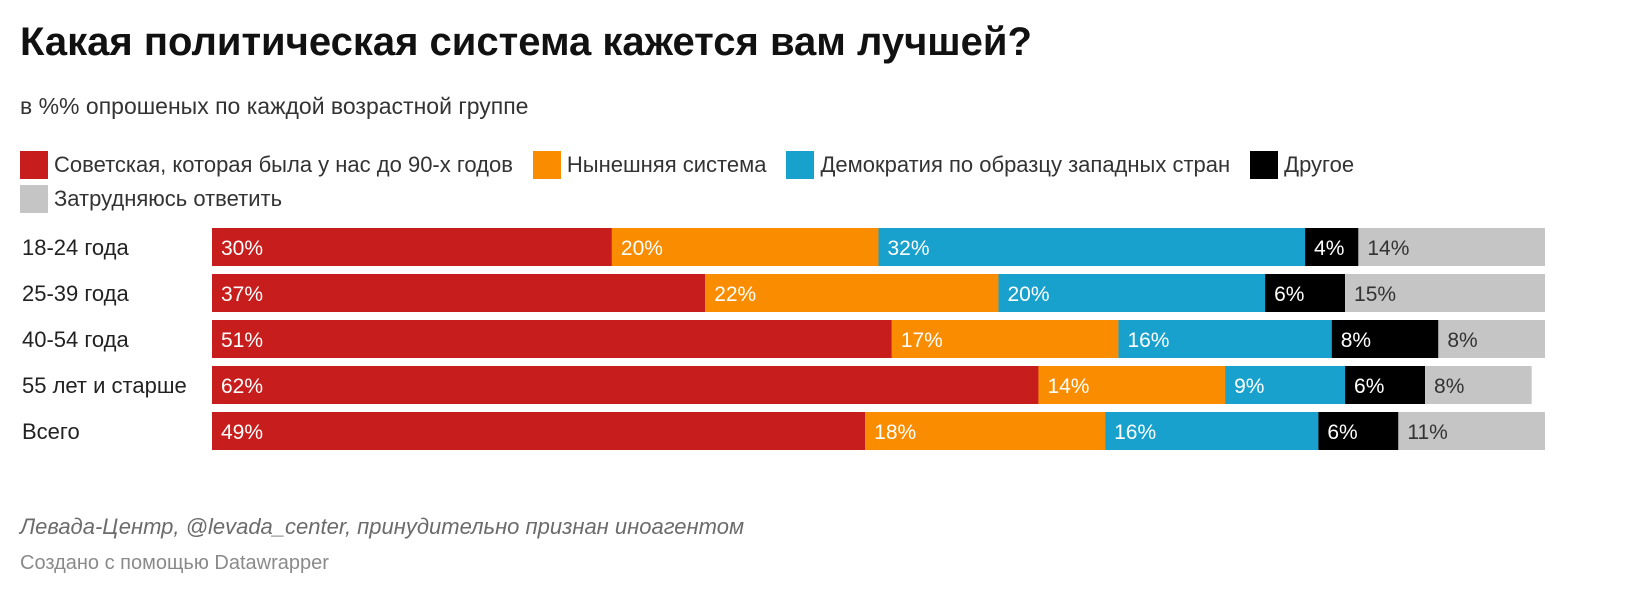  I want to click on legend-item-democracy: Демократия по образцу западных стран, so click(1008, 165).